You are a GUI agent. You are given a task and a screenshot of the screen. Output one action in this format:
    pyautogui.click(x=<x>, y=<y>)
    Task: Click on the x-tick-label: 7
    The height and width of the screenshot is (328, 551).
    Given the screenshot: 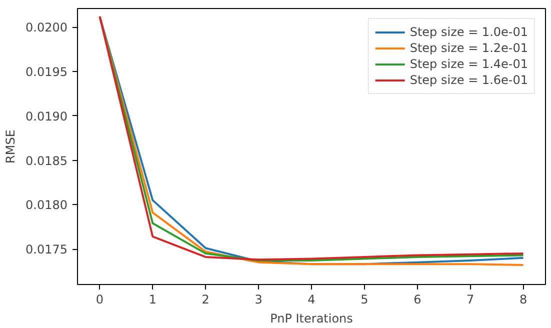 What is the action you would take?
    pyautogui.click(x=470, y=299)
    